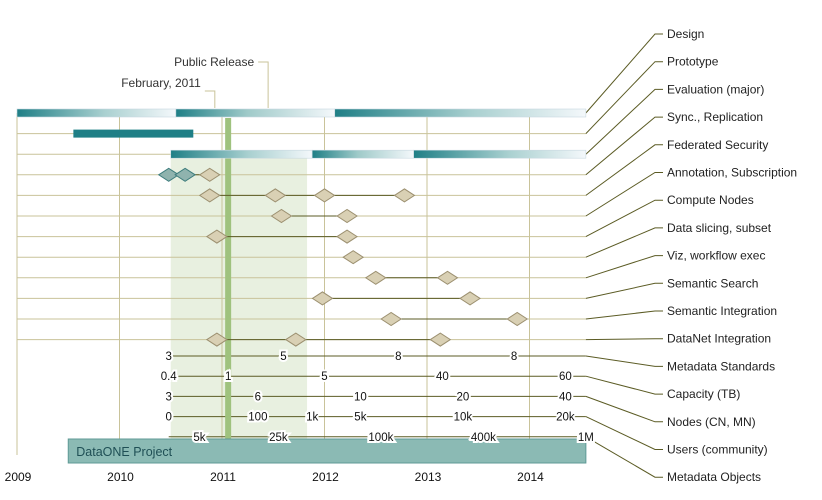 The height and width of the screenshot is (500, 822). What do you see at coordinates (18, 477) in the screenshot?
I see `year-tick-label: 2009` at bounding box center [18, 477].